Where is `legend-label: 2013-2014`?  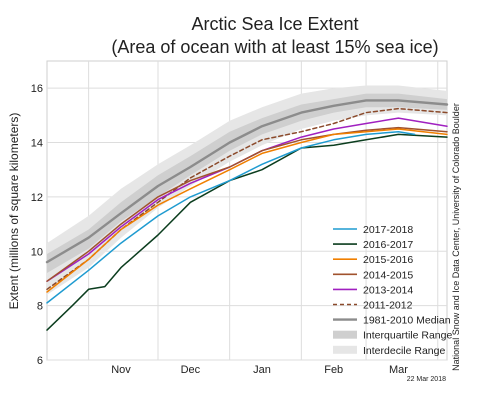 legend-label: 2013-2014 is located at coordinates (388, 290).